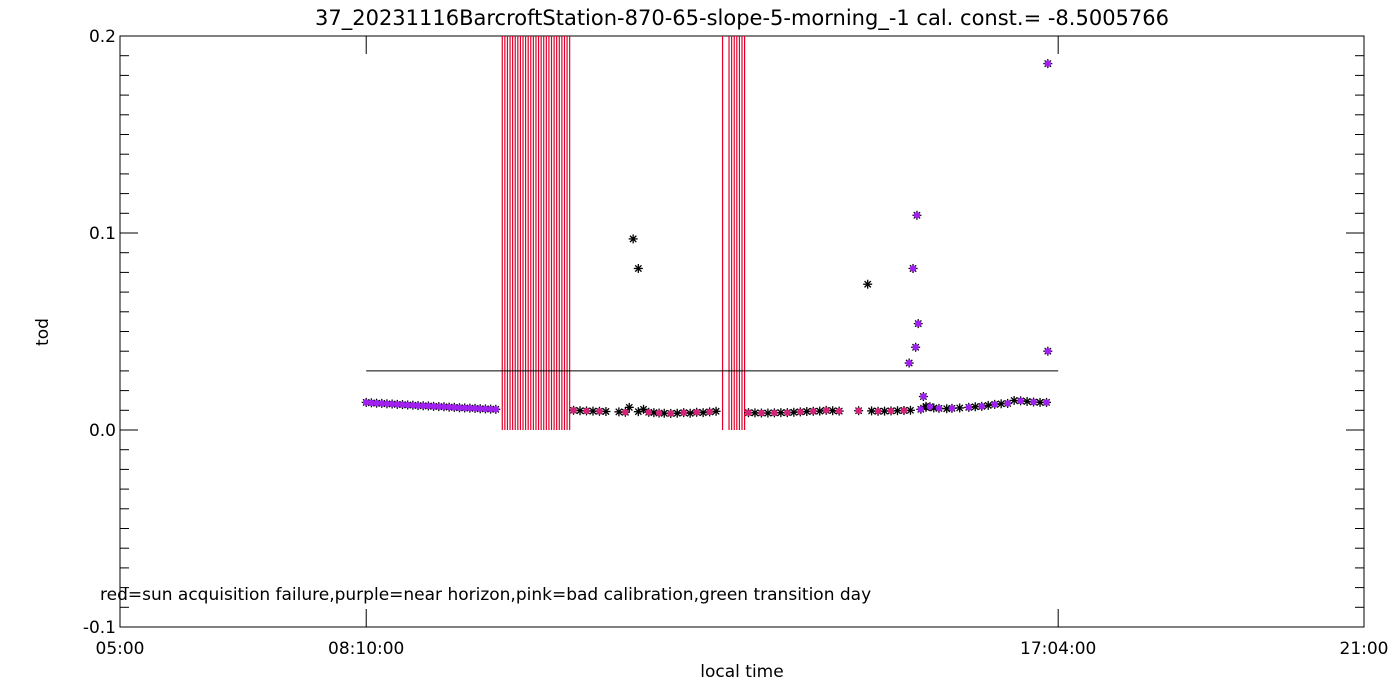  I want to click on y-tick-label: 0.0, so click(102, 431).